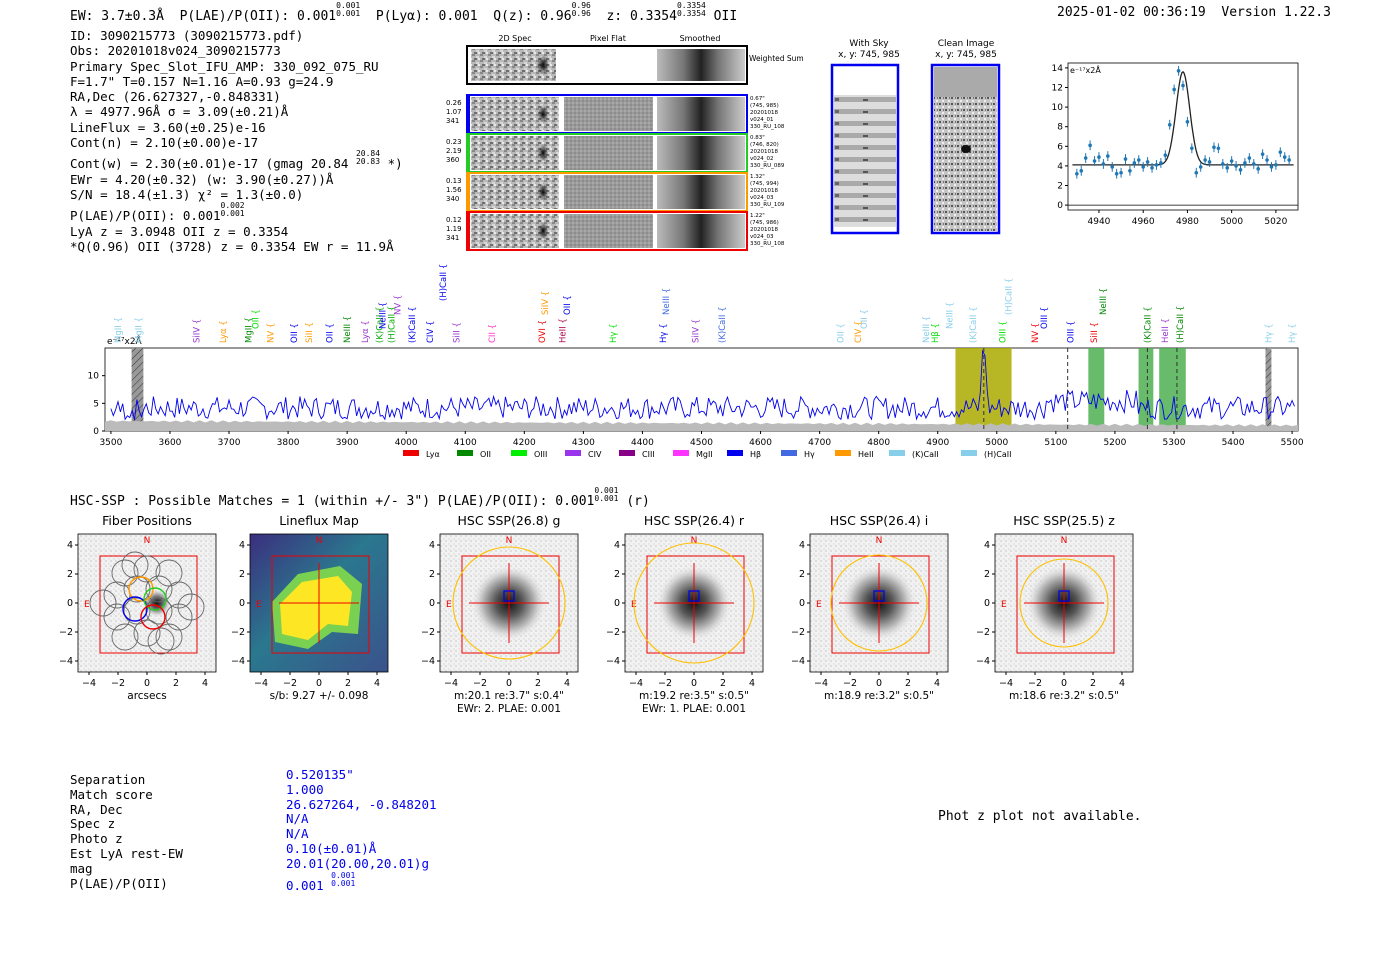  What do you see at coordinates (762, 237) in the screenshot?
I see `cutout-row-info: v024_03` at bounding box center [762, 237].